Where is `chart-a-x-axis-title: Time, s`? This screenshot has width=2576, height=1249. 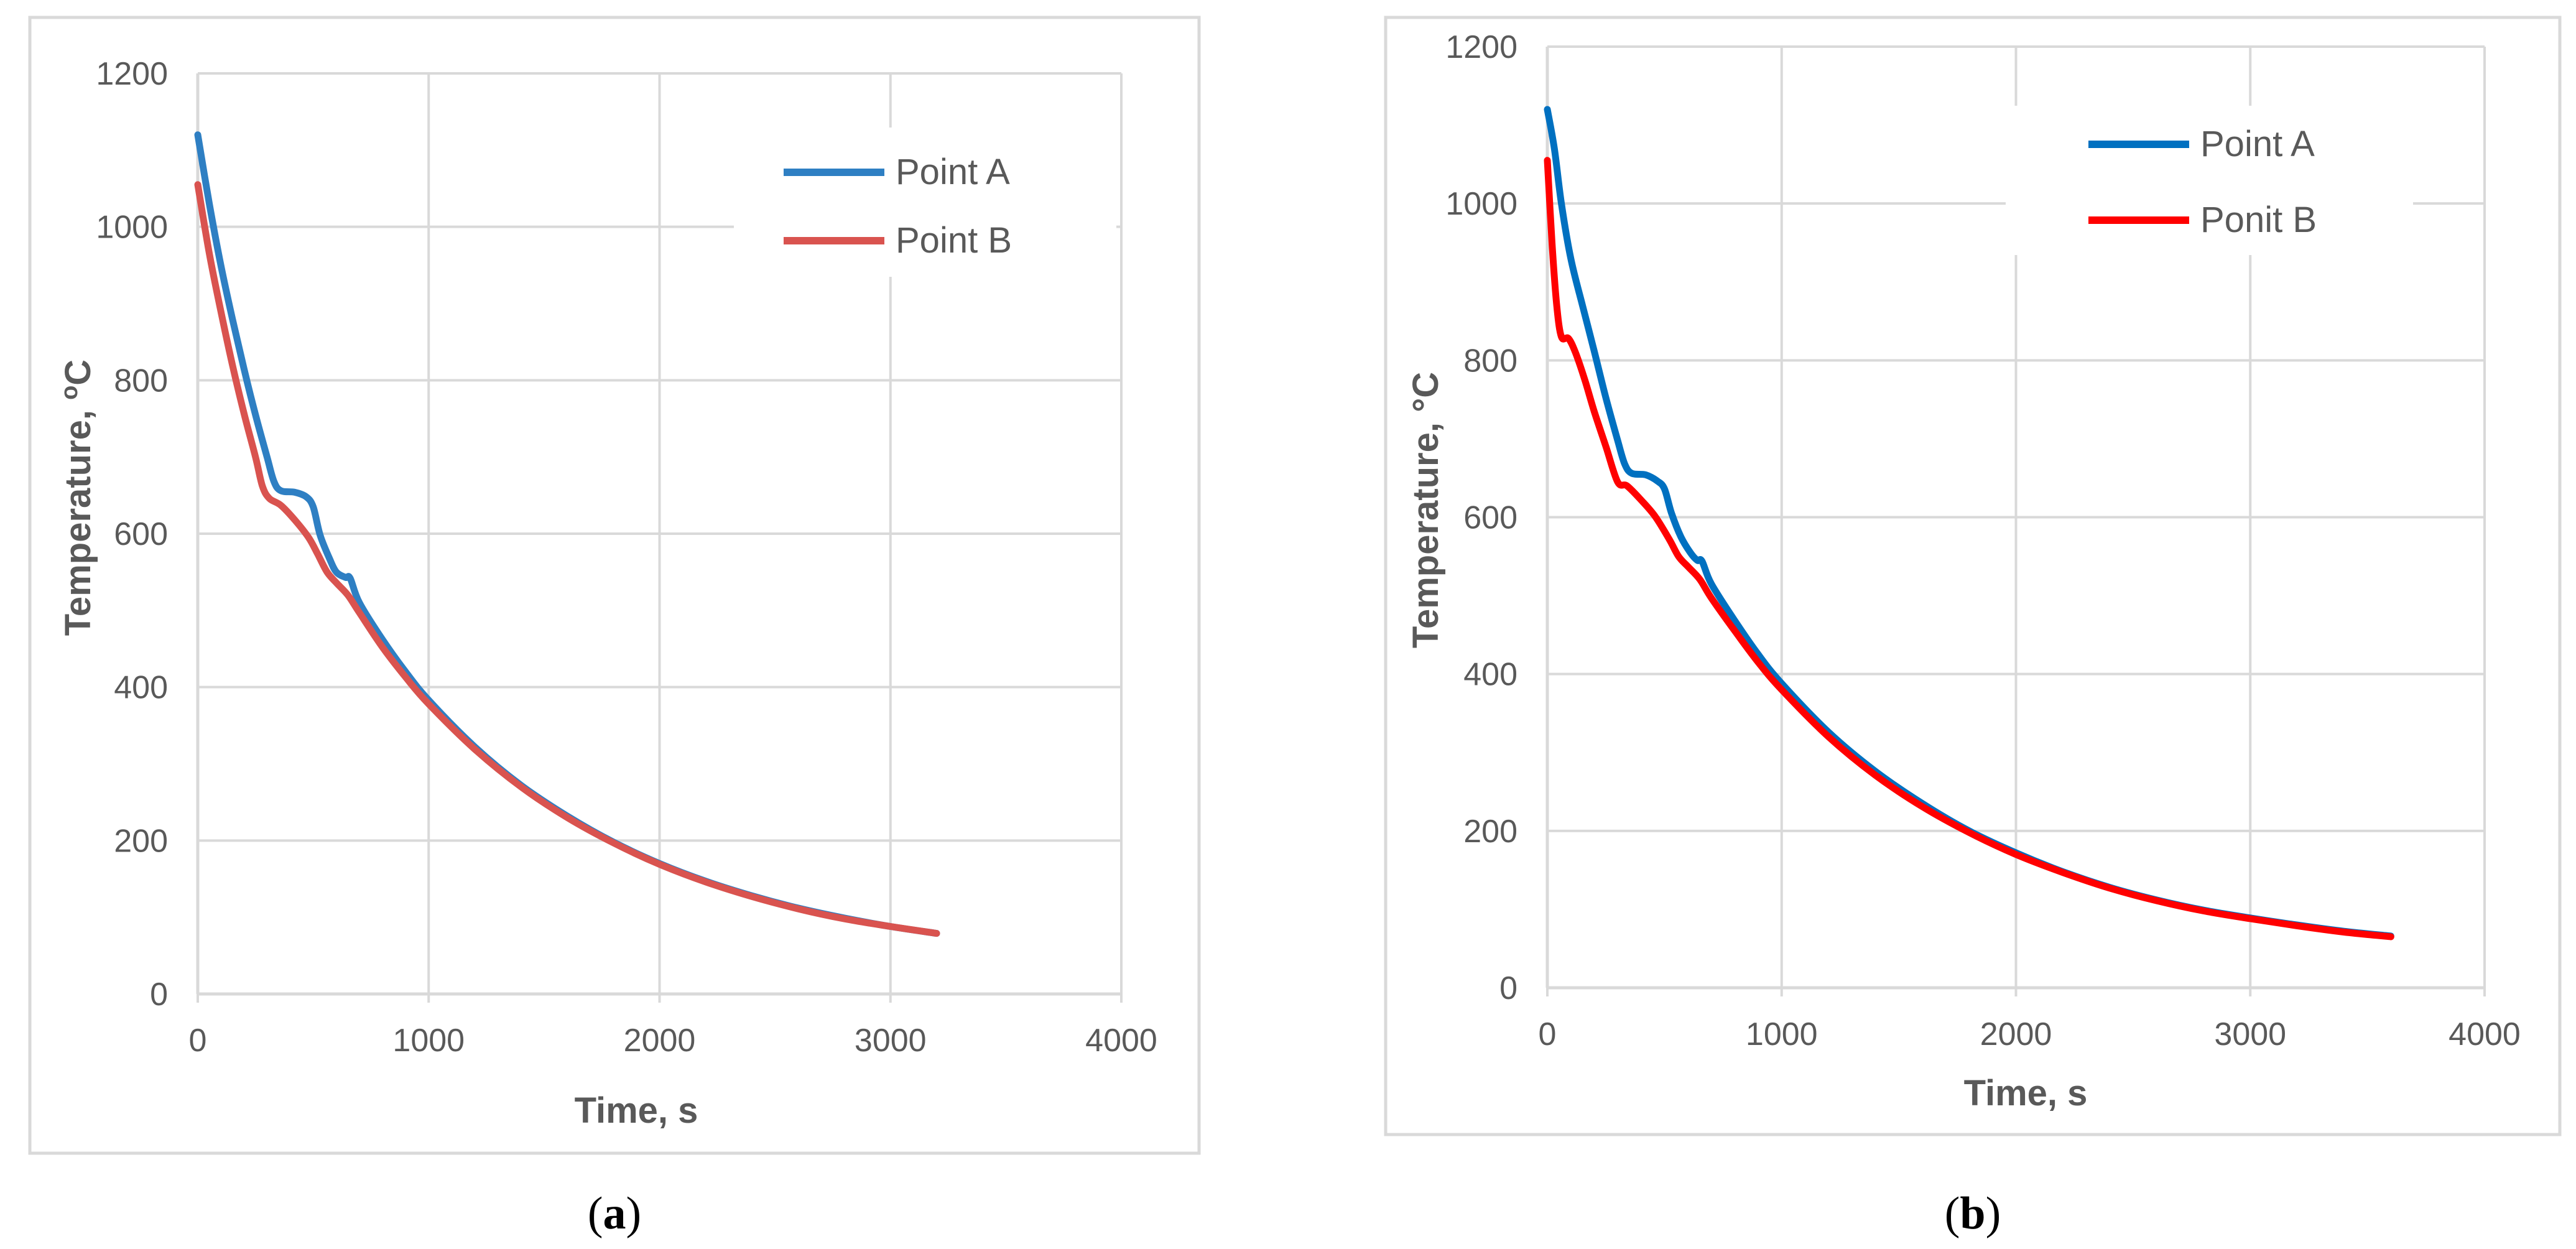 chart-a-x-axis-title: Time, s is located at coordinates (636, 1111).